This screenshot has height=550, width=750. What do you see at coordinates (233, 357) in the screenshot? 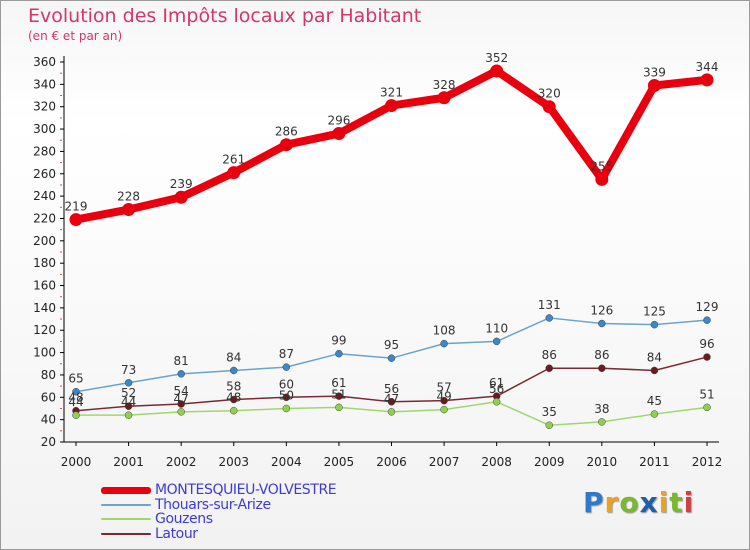
I see `data-label: 84` at bounding box center [233, 357].